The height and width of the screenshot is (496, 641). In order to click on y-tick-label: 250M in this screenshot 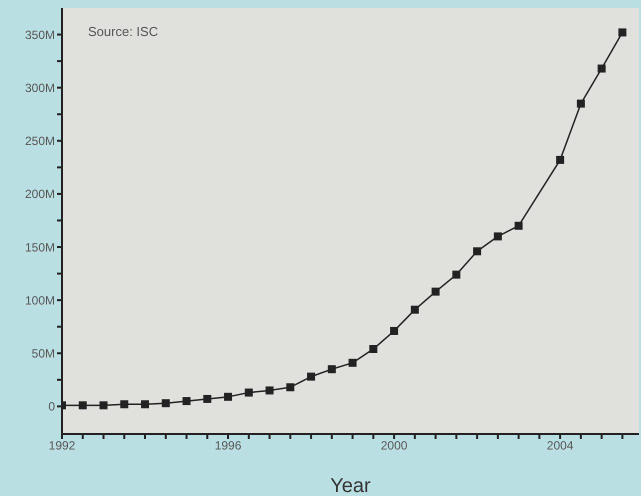, I will do `click(39, 141)`.